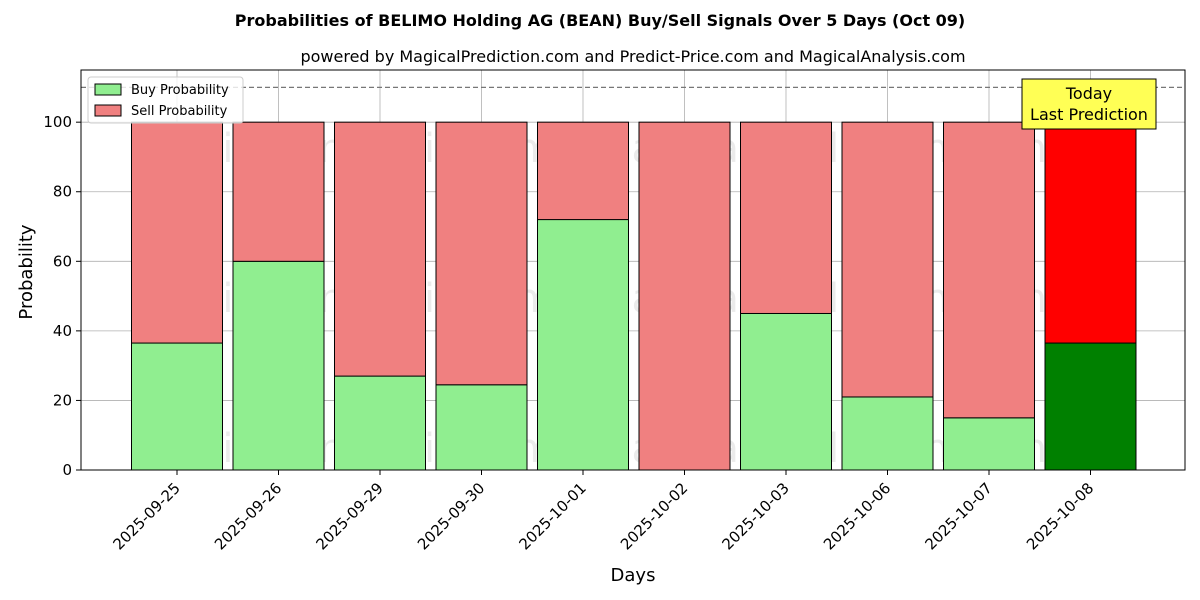  What do you see at coordinates (62, 261) in the screenshot?
I see `y-tick-label: 60` at bounding box center [62, 261].